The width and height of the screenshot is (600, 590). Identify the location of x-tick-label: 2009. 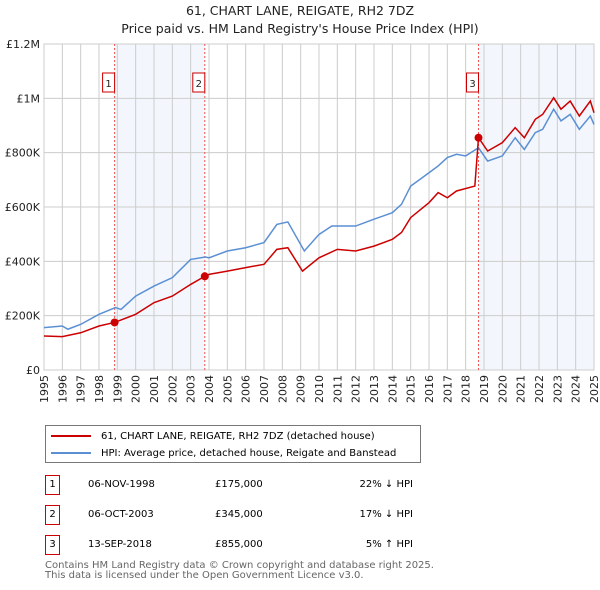
(301, 389).